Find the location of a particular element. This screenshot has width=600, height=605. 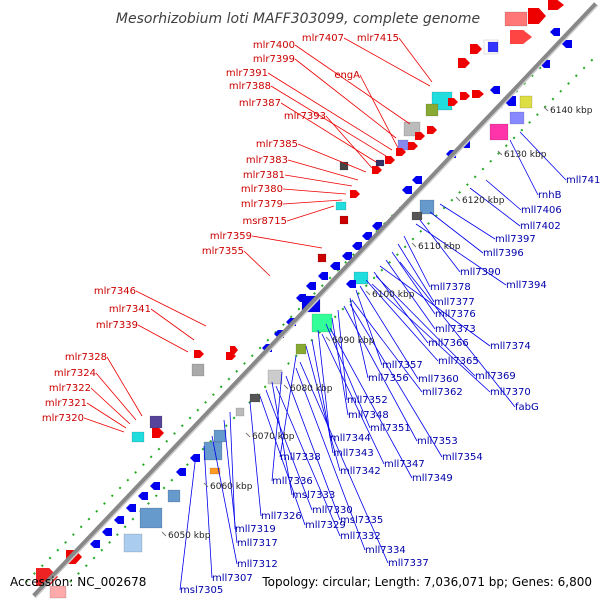

forward-gene-label: mlr7381 is located at coordinates (264, 175).